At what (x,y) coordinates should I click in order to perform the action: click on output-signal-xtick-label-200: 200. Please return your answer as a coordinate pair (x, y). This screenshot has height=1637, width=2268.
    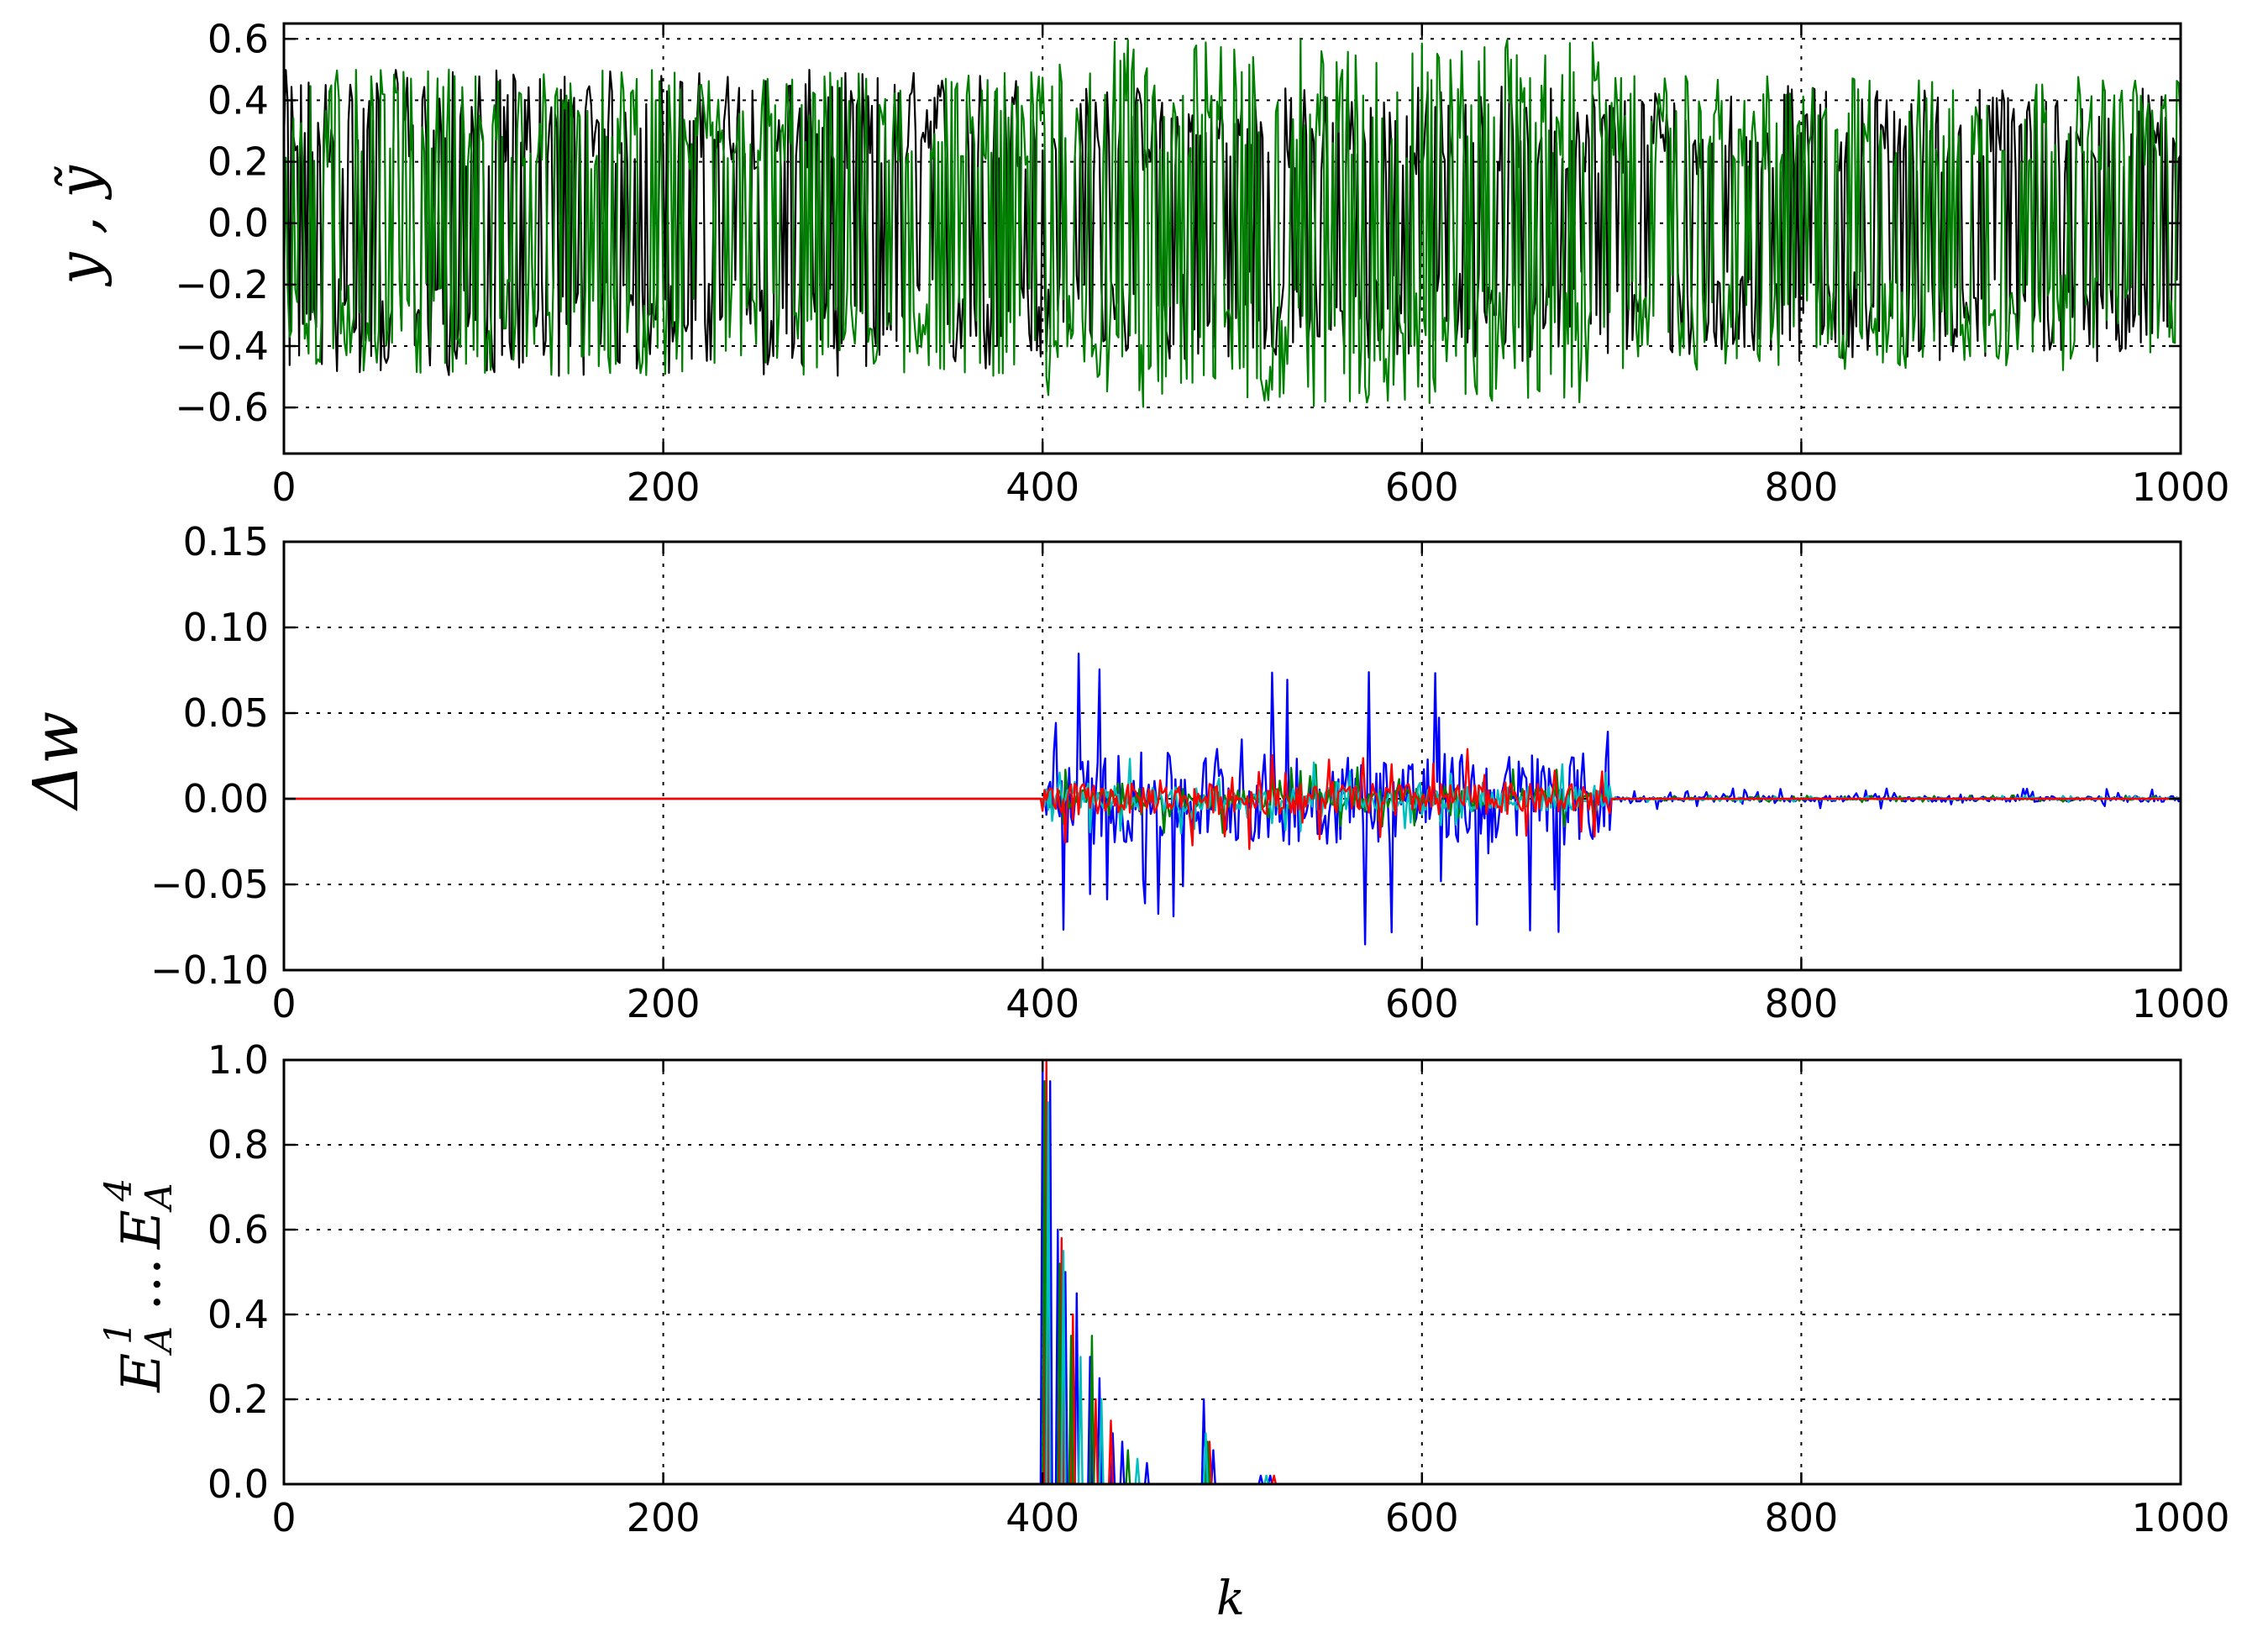
    Looking at the image, I should click on (664, 487).